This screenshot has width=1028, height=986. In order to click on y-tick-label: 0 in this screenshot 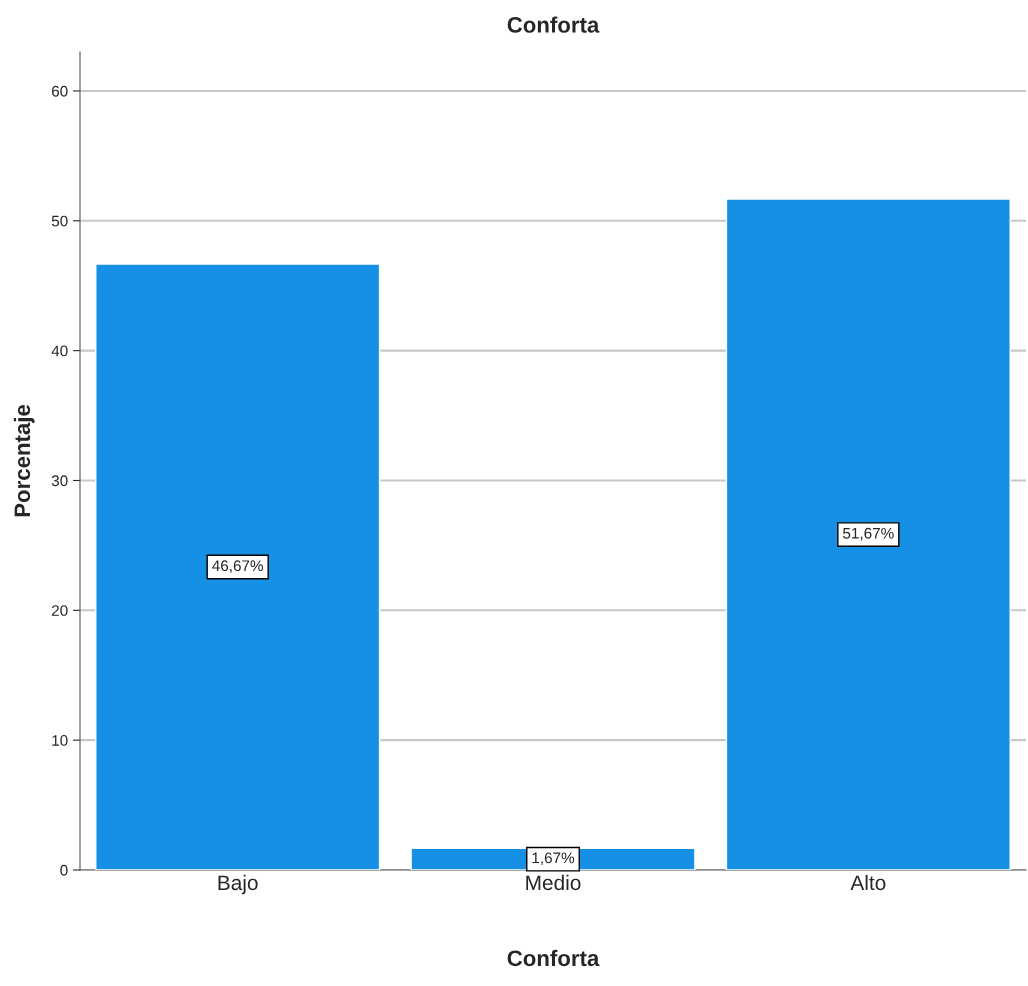, I will do `click(64, 870)`.